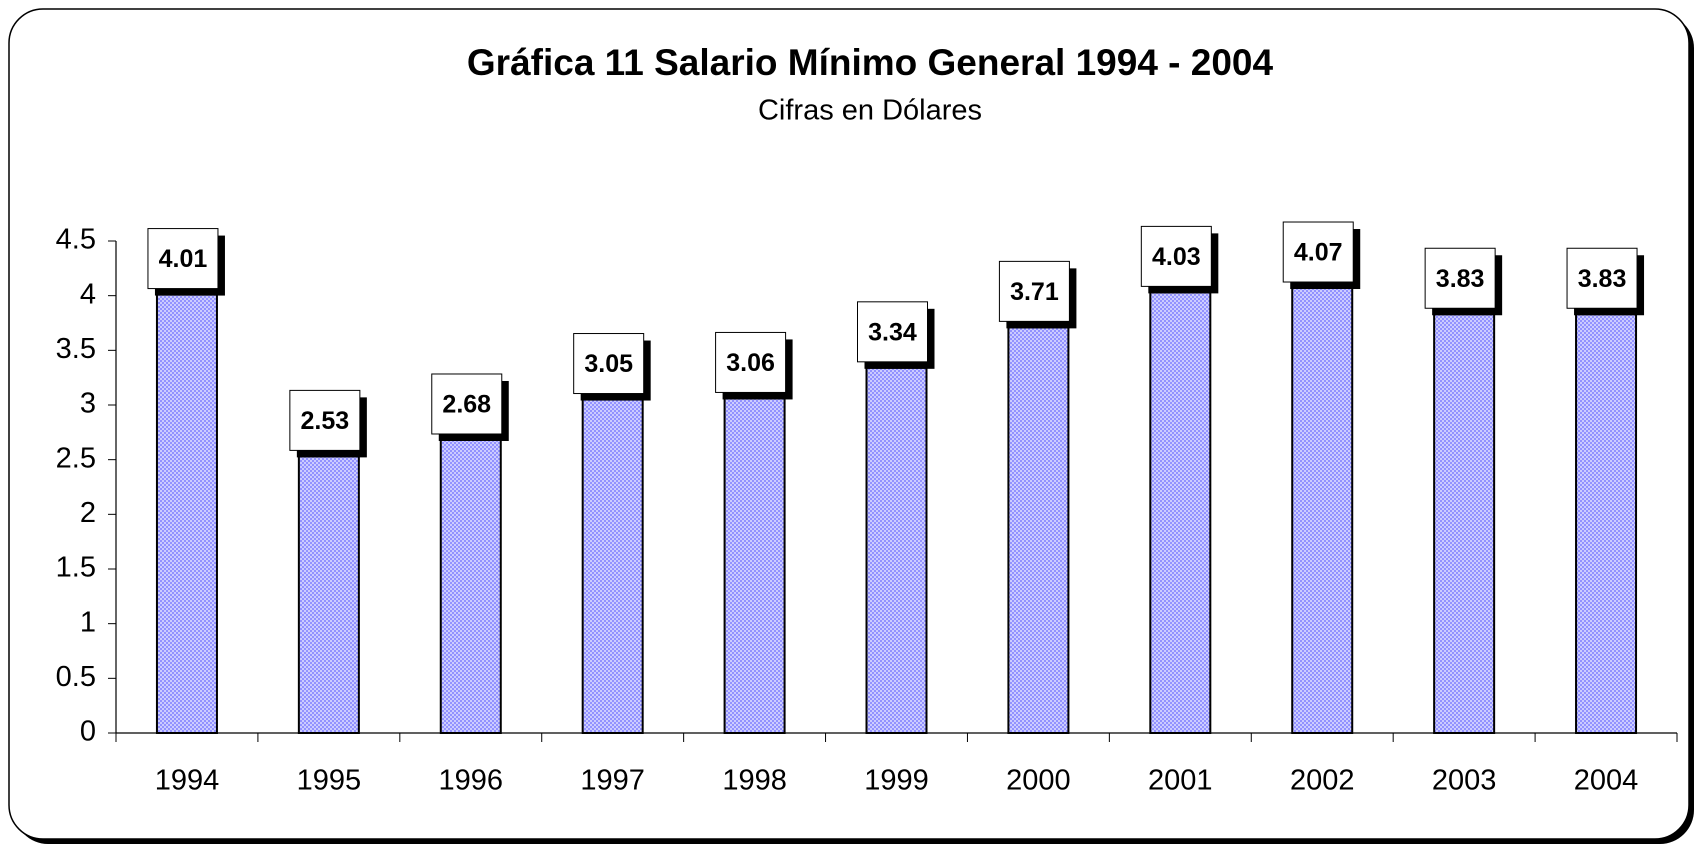 This screenshot has height=853, width=1700. Describe the element at coordinates (187, 781) in the screenshot. I see `x-tick-label: 1994` at that location.